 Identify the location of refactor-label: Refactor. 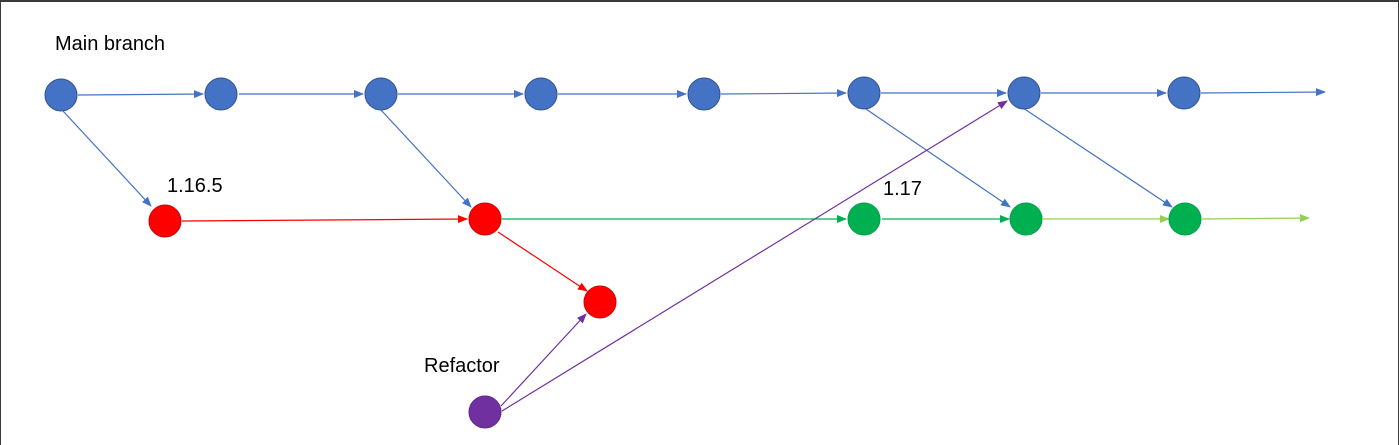
(462, 366).